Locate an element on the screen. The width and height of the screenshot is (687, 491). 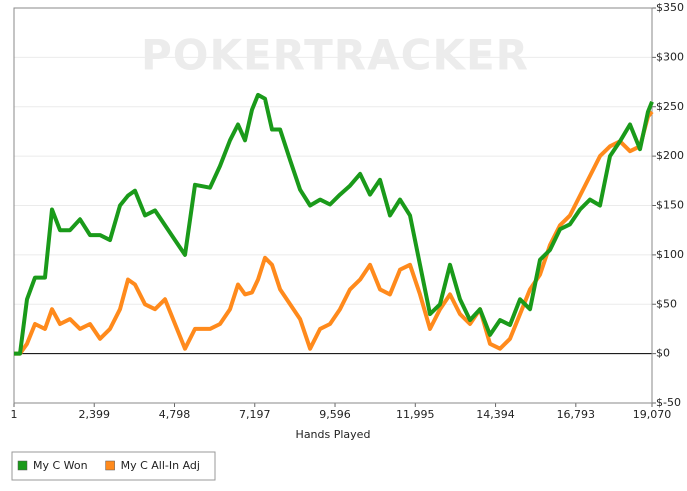
y-tick-label: $-50 is located at coordinates (668, 402).